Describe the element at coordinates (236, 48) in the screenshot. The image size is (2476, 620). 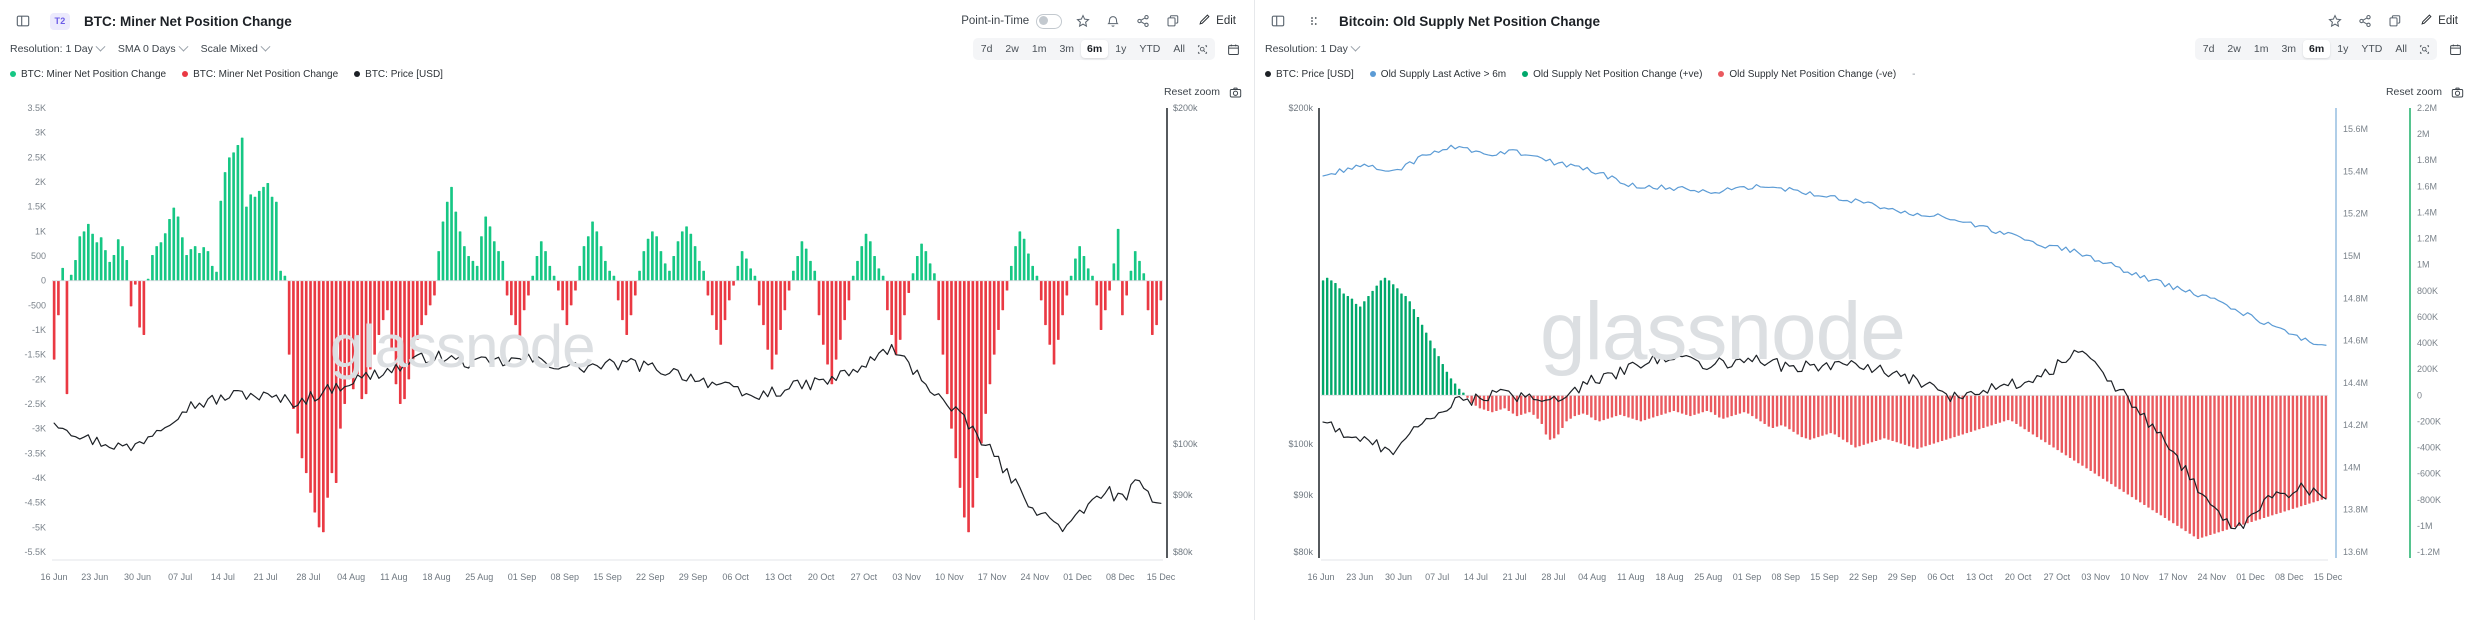
I see `scale-select: Scale Mixed` at that location.